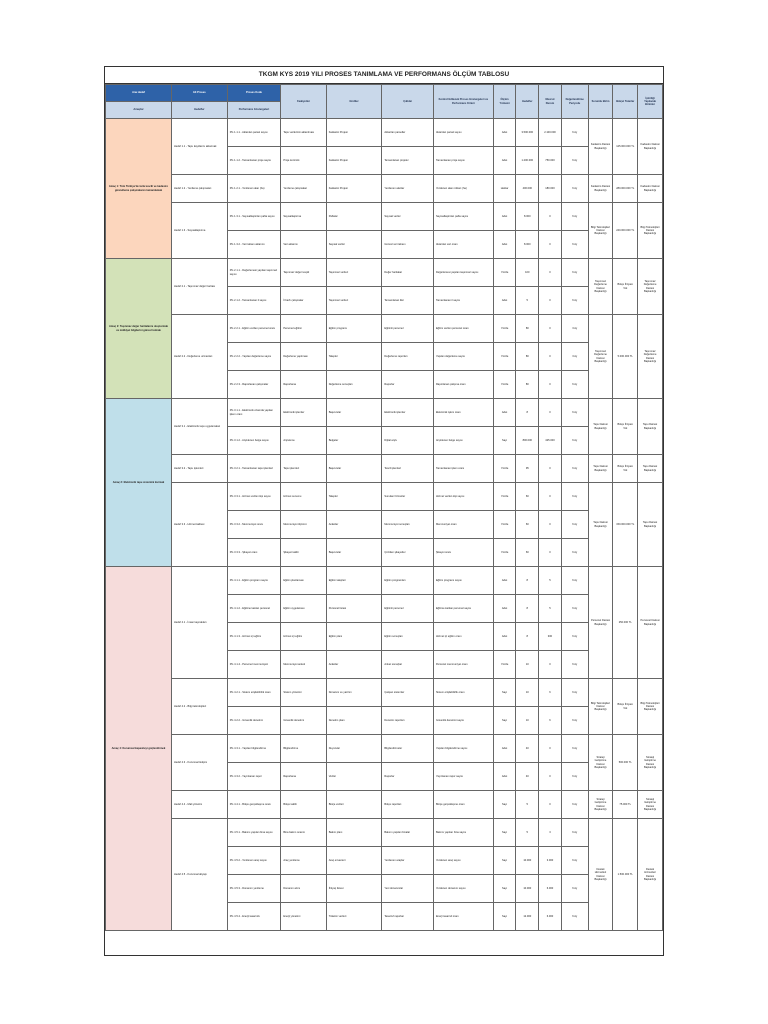 The image size is (768, 1024). What do you see at coordinates (650, 804) in the screenshot?
I see `collaborator-cell: Strateji Geliştirme Dairesi Başkanlığı` at bounding box center [650, 804].